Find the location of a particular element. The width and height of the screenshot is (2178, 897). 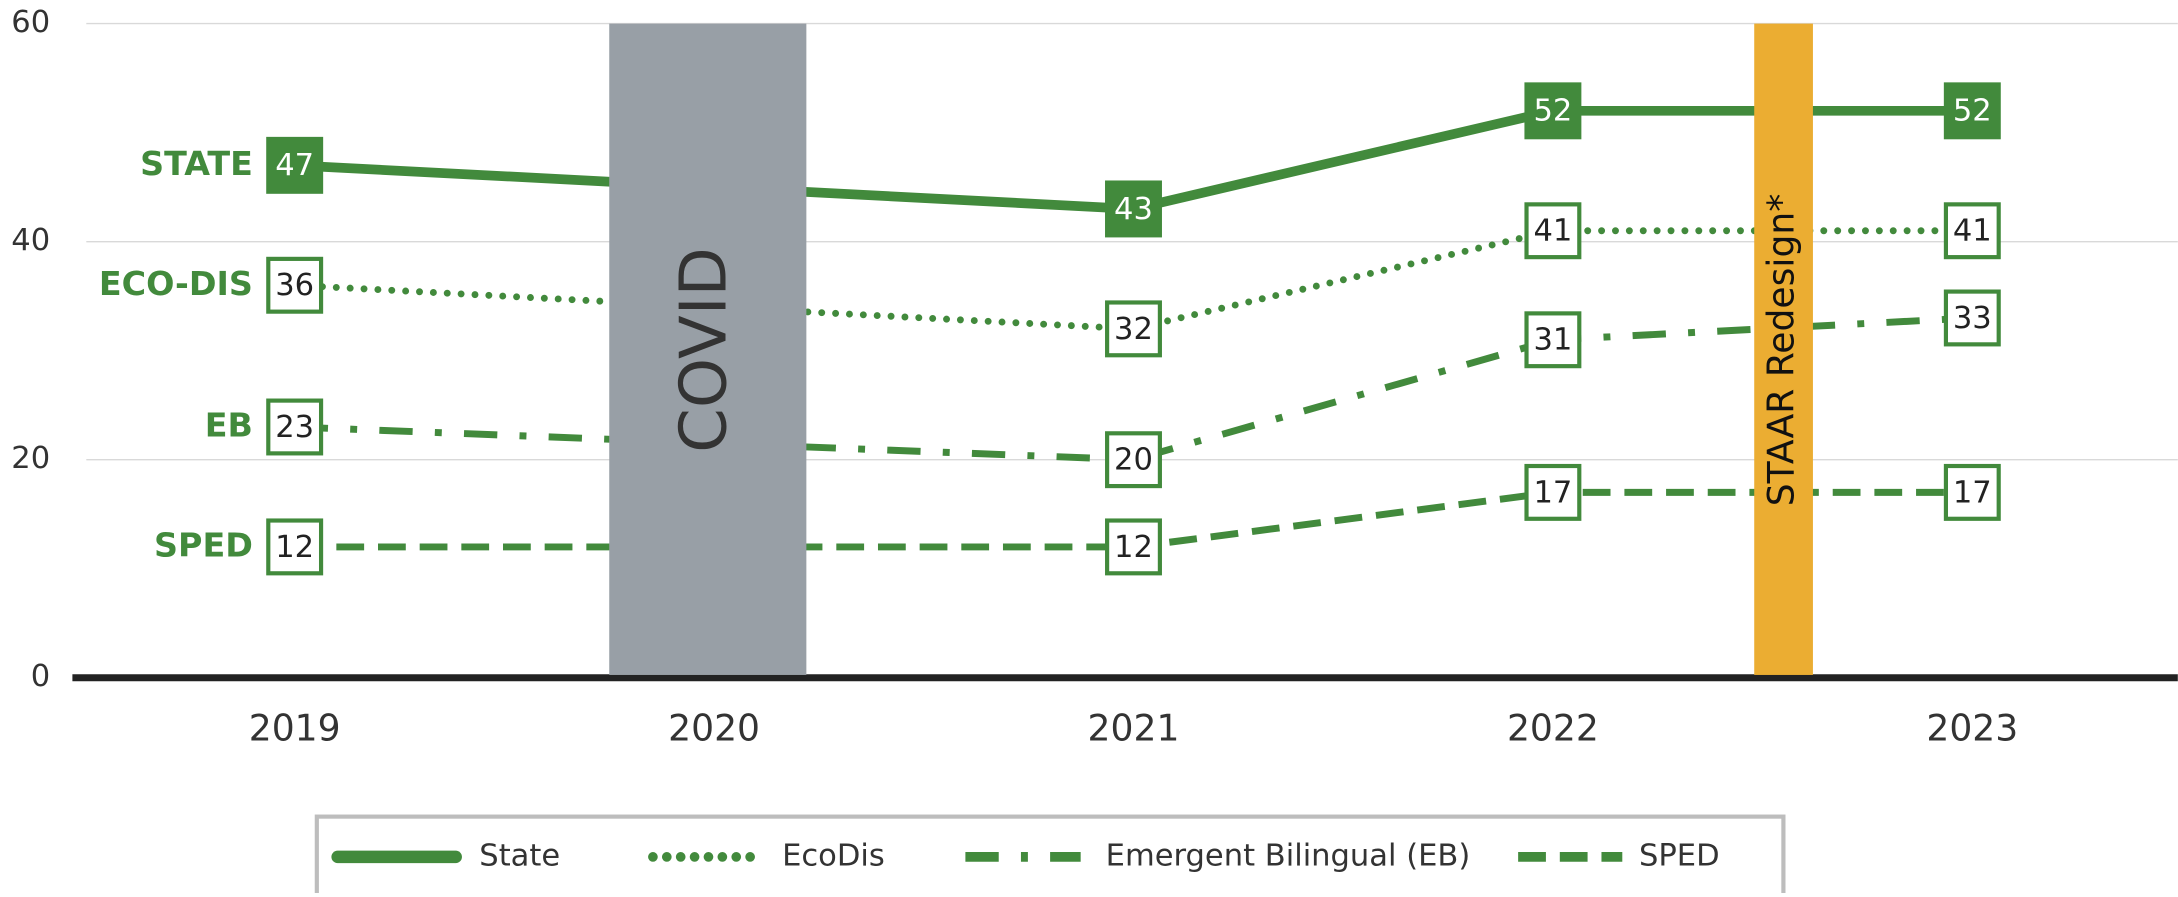

data-label: 32 is located at coordinates (1133, 329).